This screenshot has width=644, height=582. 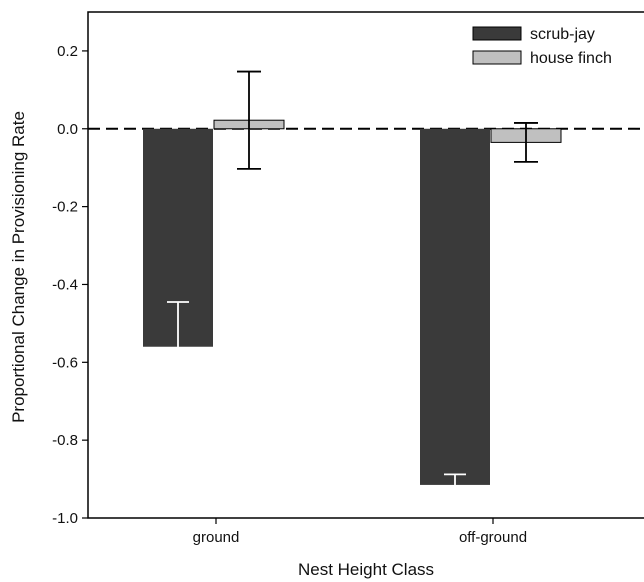 I want to click on x-tick-label: ground, so click(x=216, y=537).